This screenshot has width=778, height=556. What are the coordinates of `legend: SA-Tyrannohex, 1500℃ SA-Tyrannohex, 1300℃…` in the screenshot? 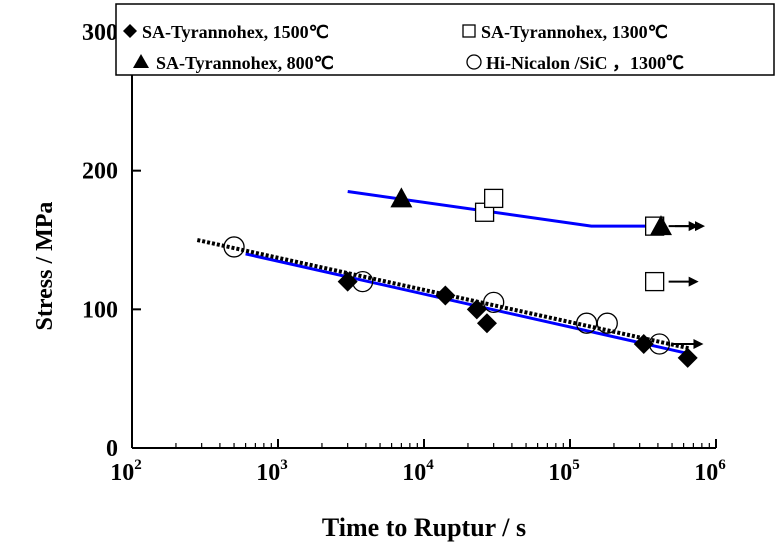 It's located at (445, 39).